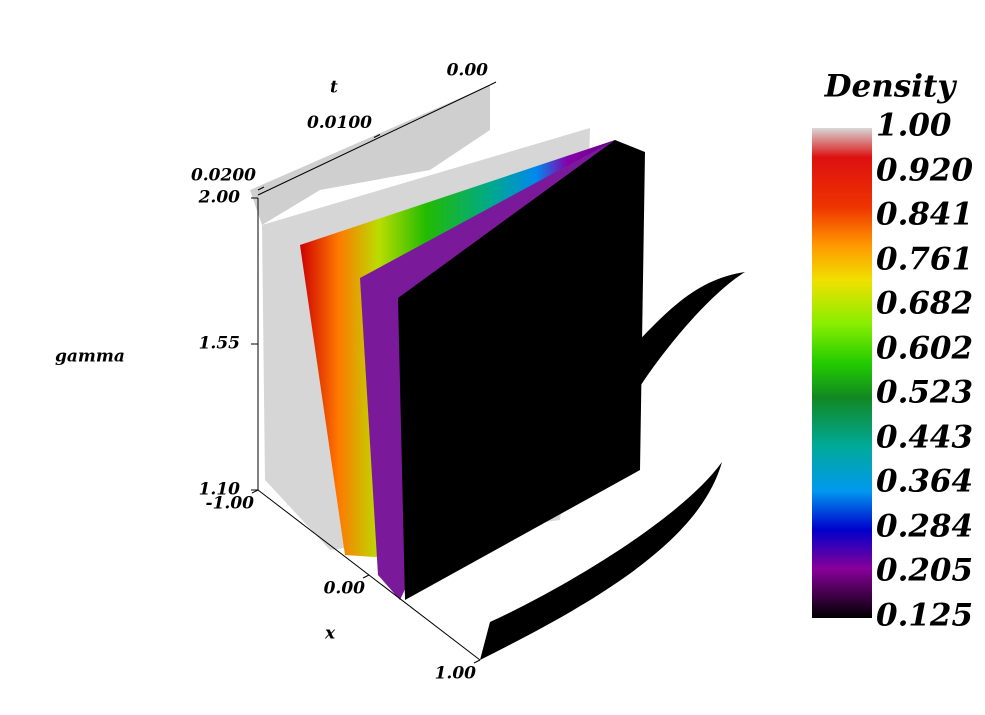 The width and height of the screenshot is (985, 715). What do you see at coordinates (924, 348) in the screenshot?
I see `colorbar-tick-label: 0.602` at bounding box center [924, 348].